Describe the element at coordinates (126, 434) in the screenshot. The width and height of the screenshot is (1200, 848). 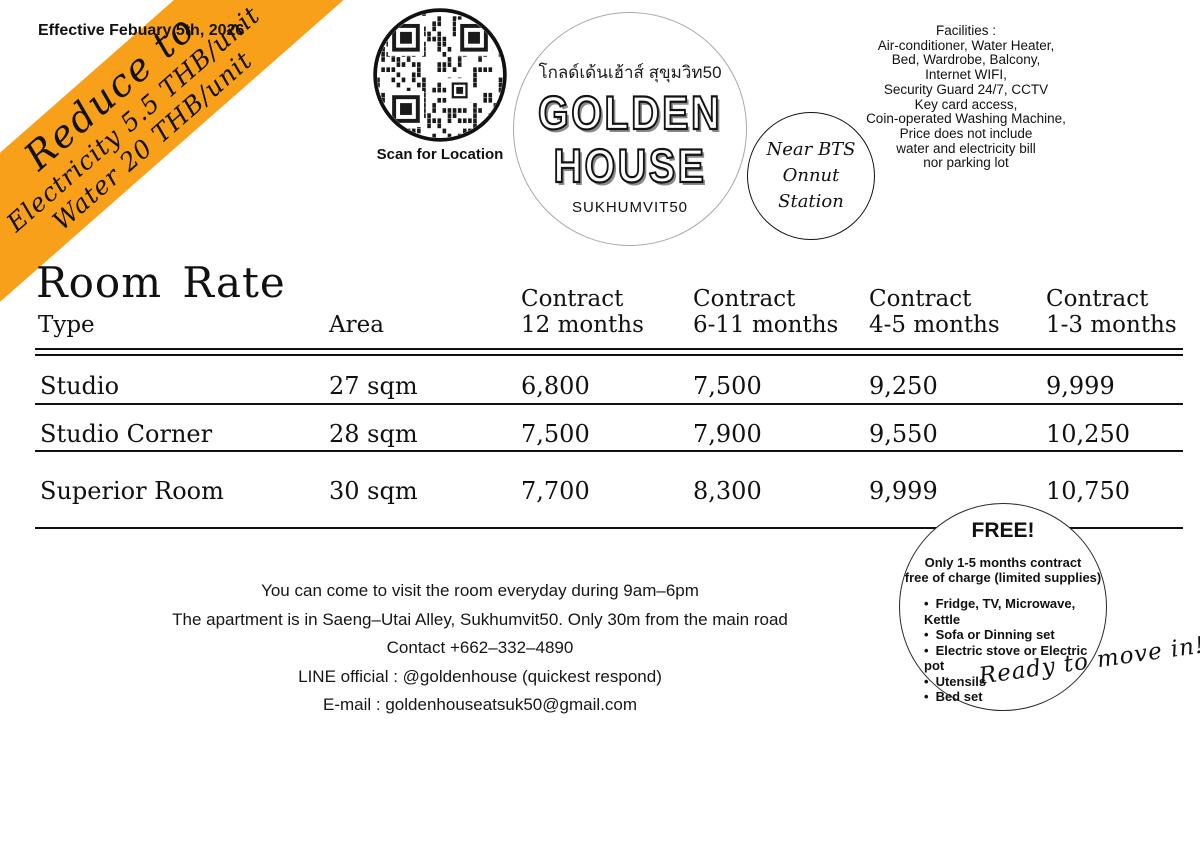
I see `table-row-type: Studio Corner` at that location.